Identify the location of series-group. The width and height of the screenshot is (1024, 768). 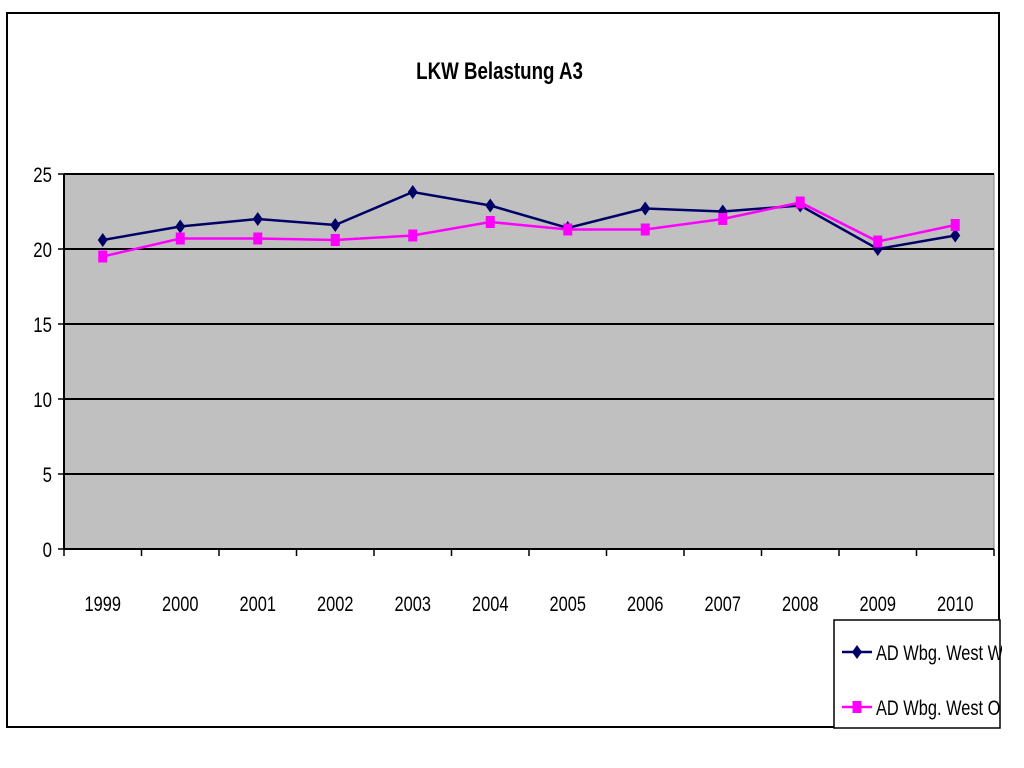
(529, 224).